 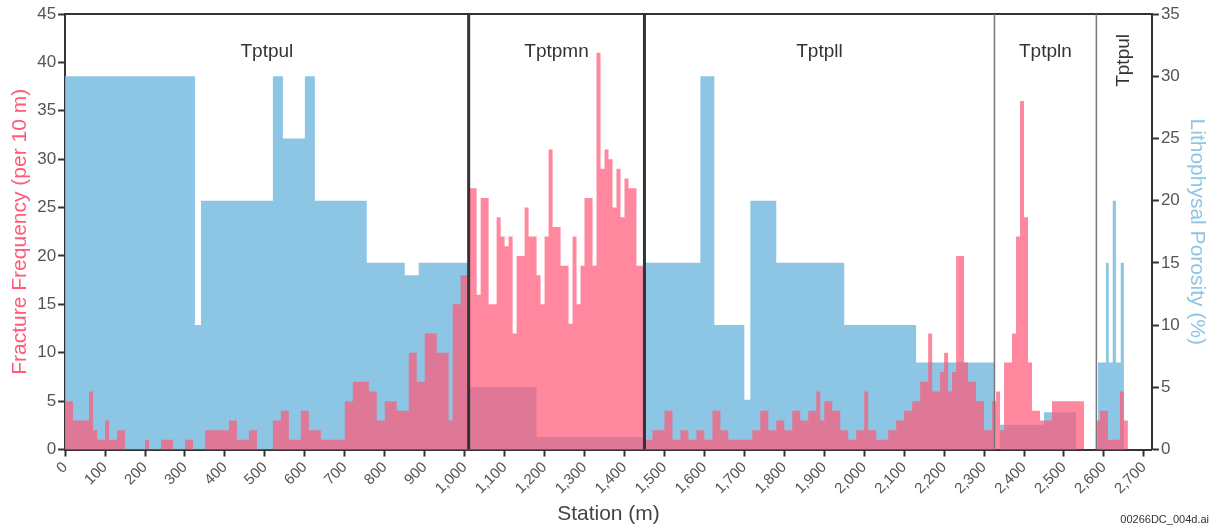 I want to click on y-tick-label: 45, so click(x=47, y=13).